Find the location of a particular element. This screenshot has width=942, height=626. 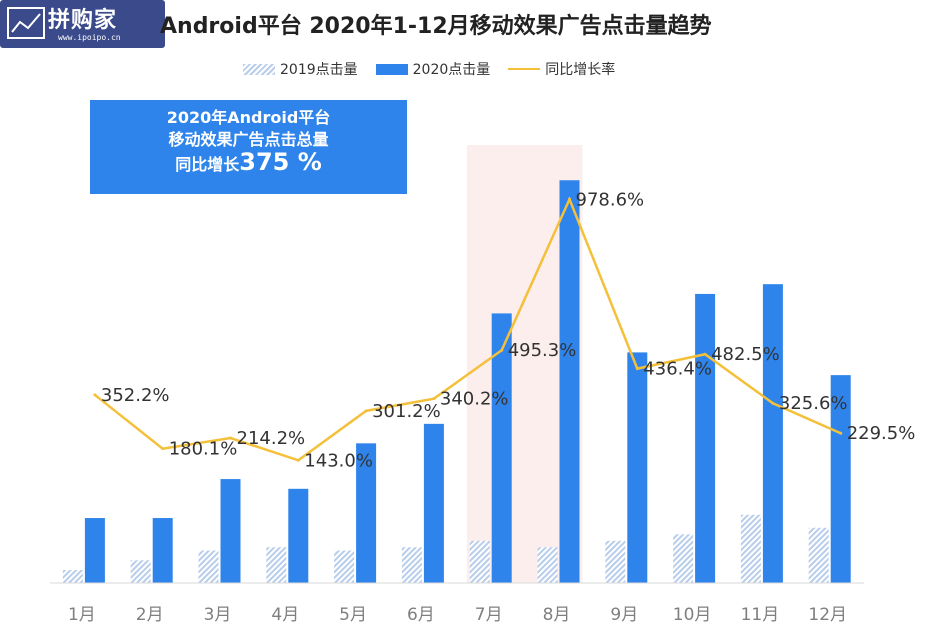

x-tick-label: 6月 is located at coordinates (421, 615).